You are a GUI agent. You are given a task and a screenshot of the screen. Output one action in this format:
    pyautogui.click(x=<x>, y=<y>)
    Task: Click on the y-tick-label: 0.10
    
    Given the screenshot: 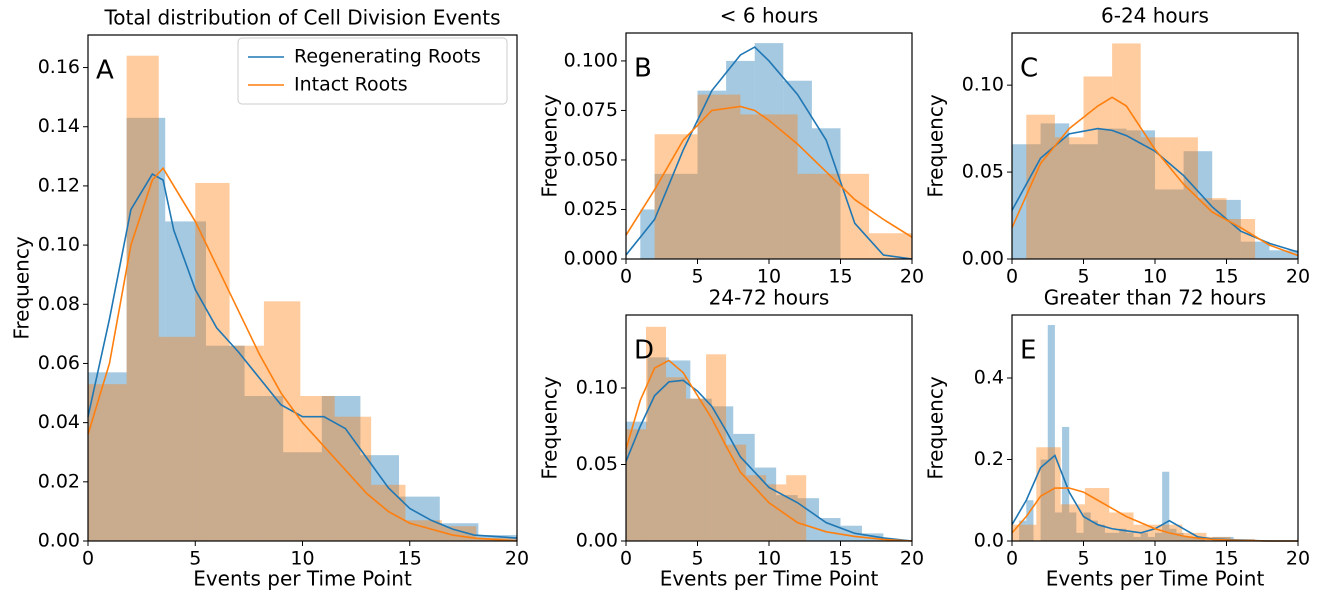 What is the action you would take?
    pyautogui.click(x=983, y=85)
    